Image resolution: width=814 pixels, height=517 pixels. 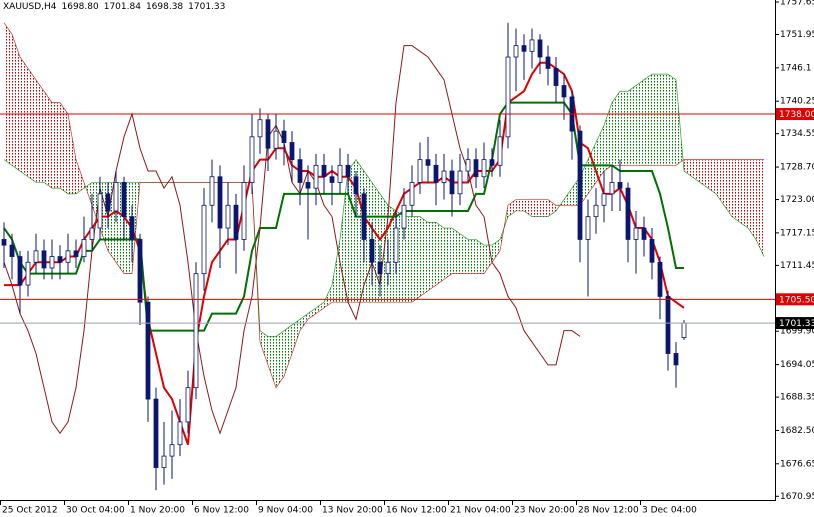 What do you see at coordinates (797, 3) in the screenshot?
I see `y-tick-label: 1757.65` at bounding box center [797, 3].